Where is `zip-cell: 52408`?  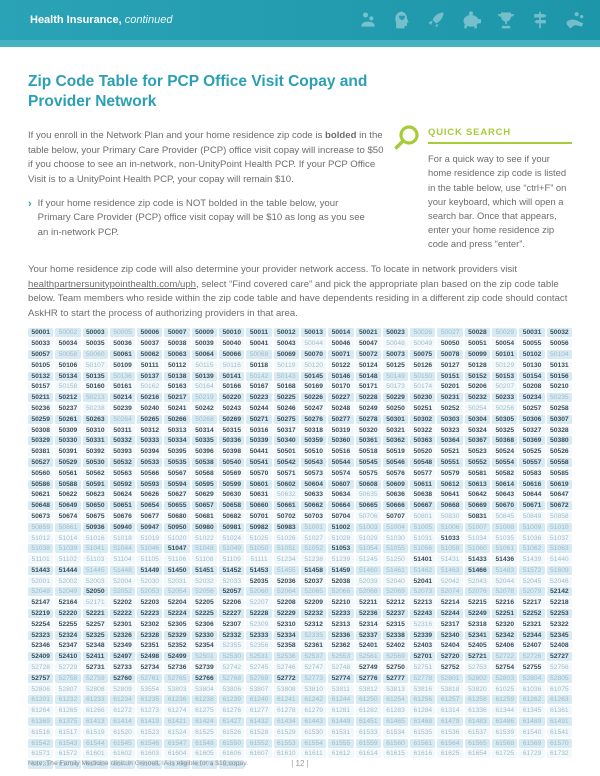
zip-cell: 52408 is located at coordinates (559, 646).